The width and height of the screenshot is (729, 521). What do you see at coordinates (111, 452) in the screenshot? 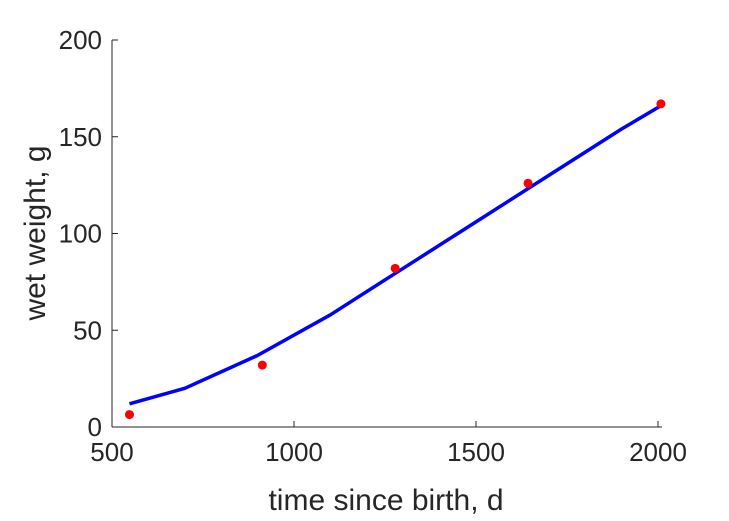
I see `x-tick-label: 500` at bounding box center [111, 452].